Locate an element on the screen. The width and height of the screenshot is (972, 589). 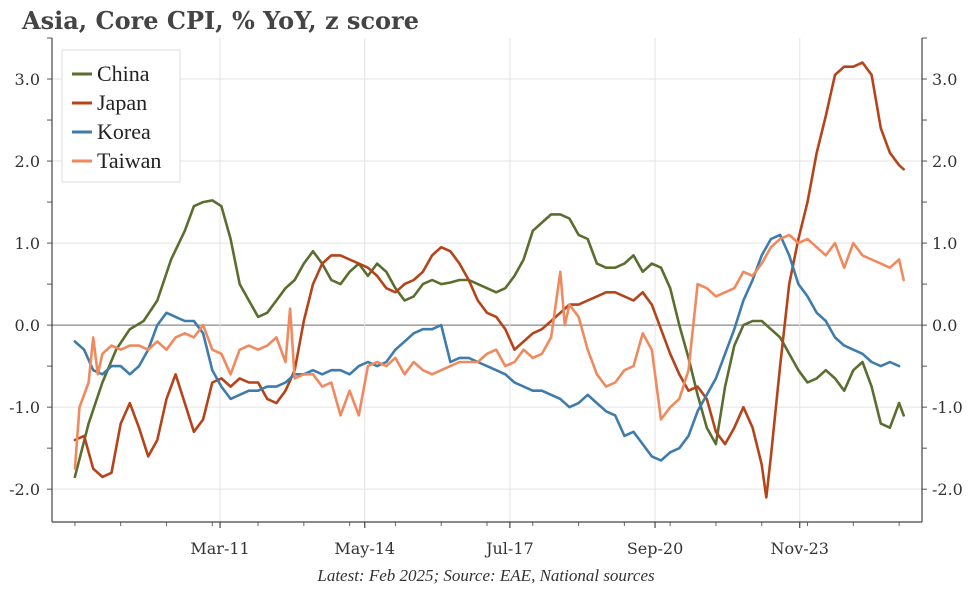
legend-label-japan: Japan is located at coordinates (122, 102).